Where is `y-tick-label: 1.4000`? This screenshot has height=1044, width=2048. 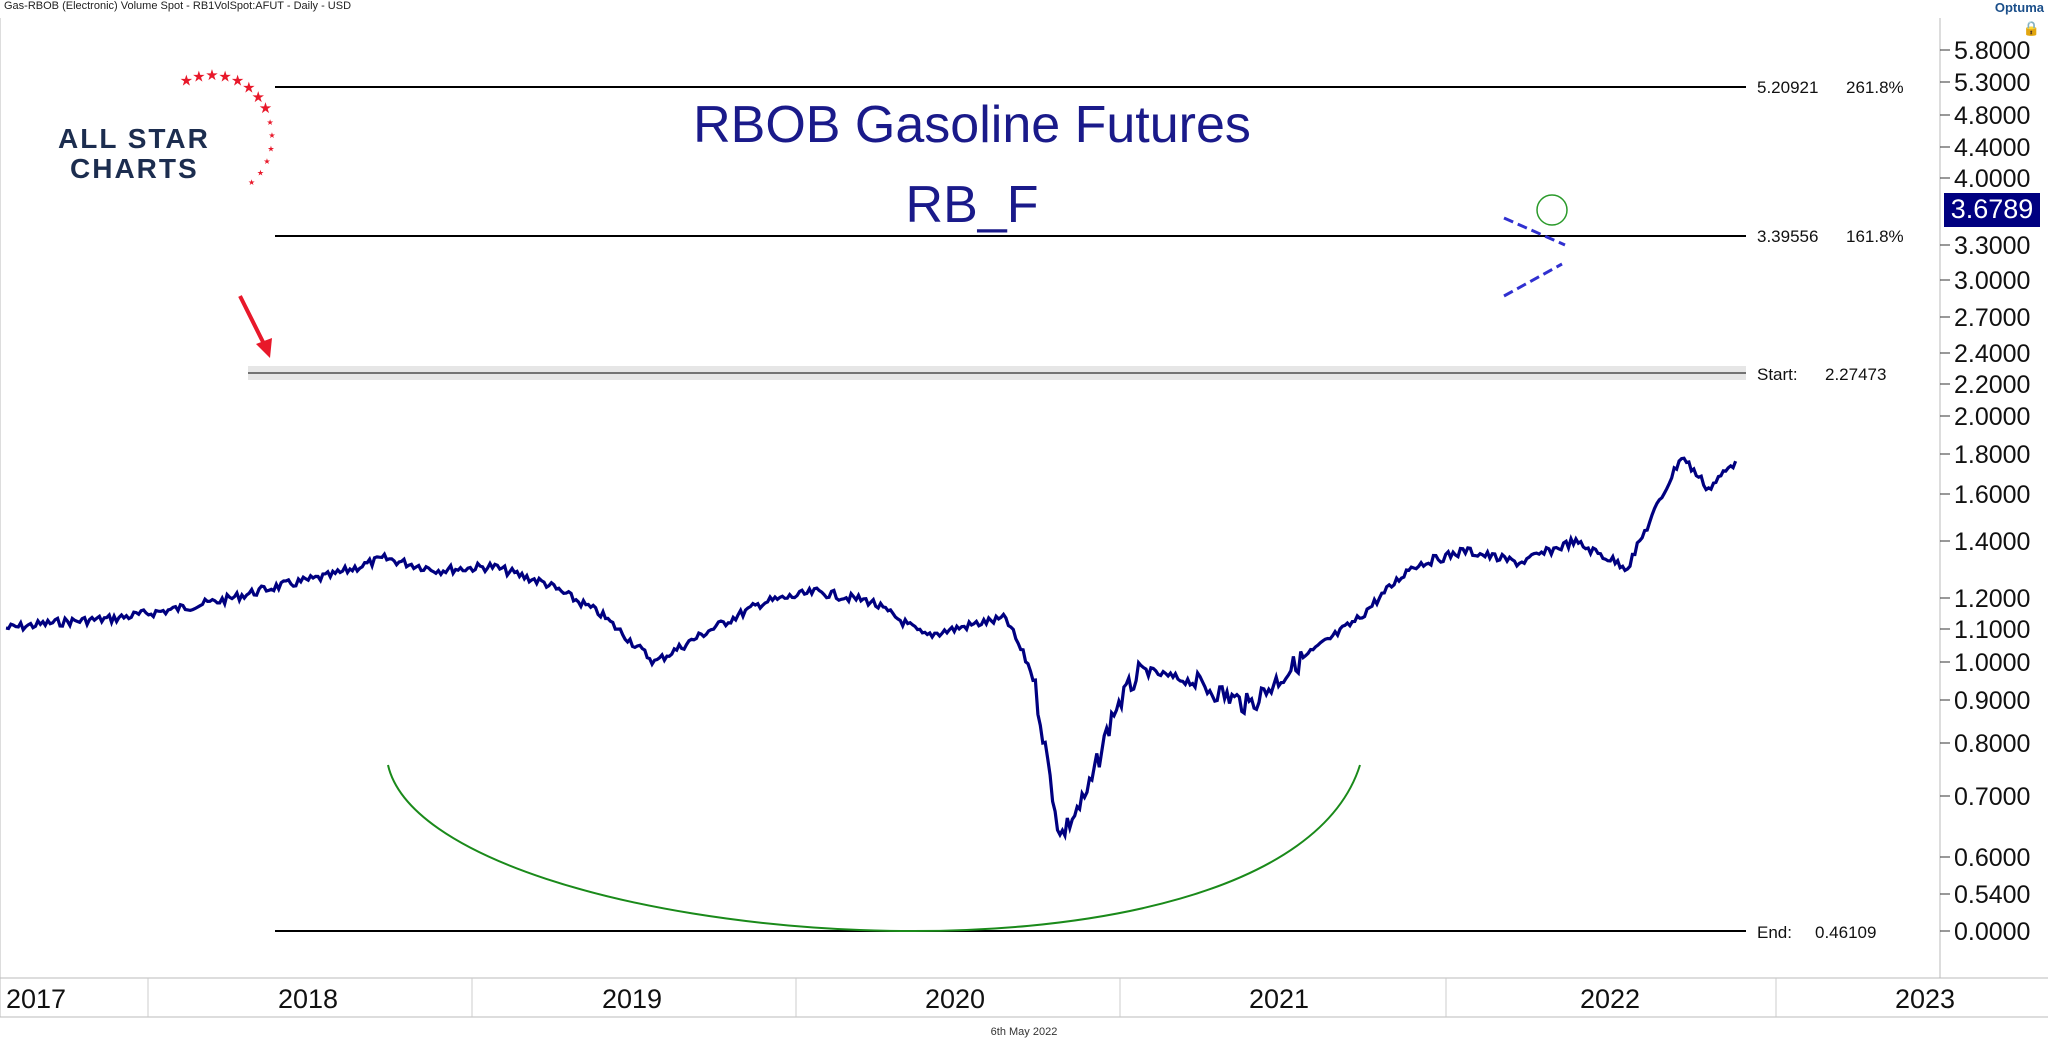 y-tick-label: 1.4000 is located at coordinates (1992, 542).